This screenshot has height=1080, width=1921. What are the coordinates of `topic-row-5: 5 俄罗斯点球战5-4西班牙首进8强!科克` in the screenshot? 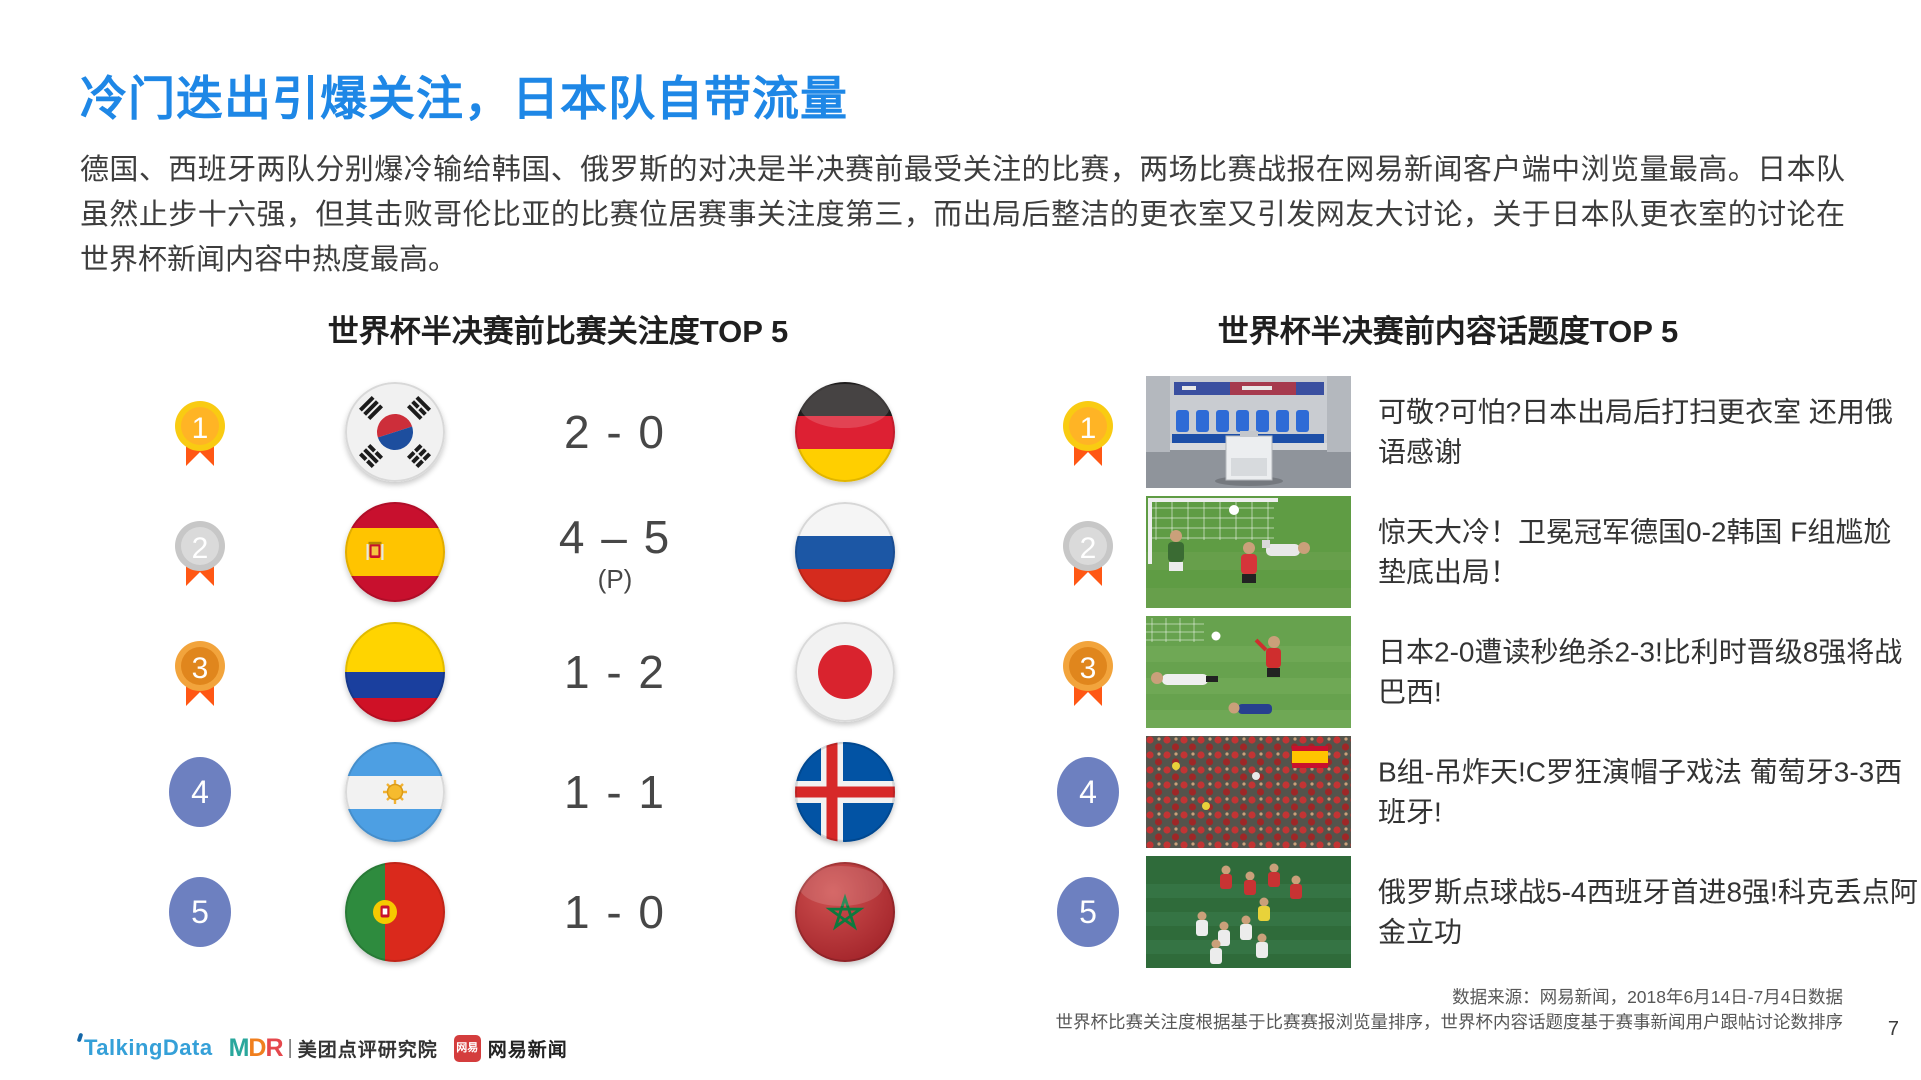 It's located at (960, 912).